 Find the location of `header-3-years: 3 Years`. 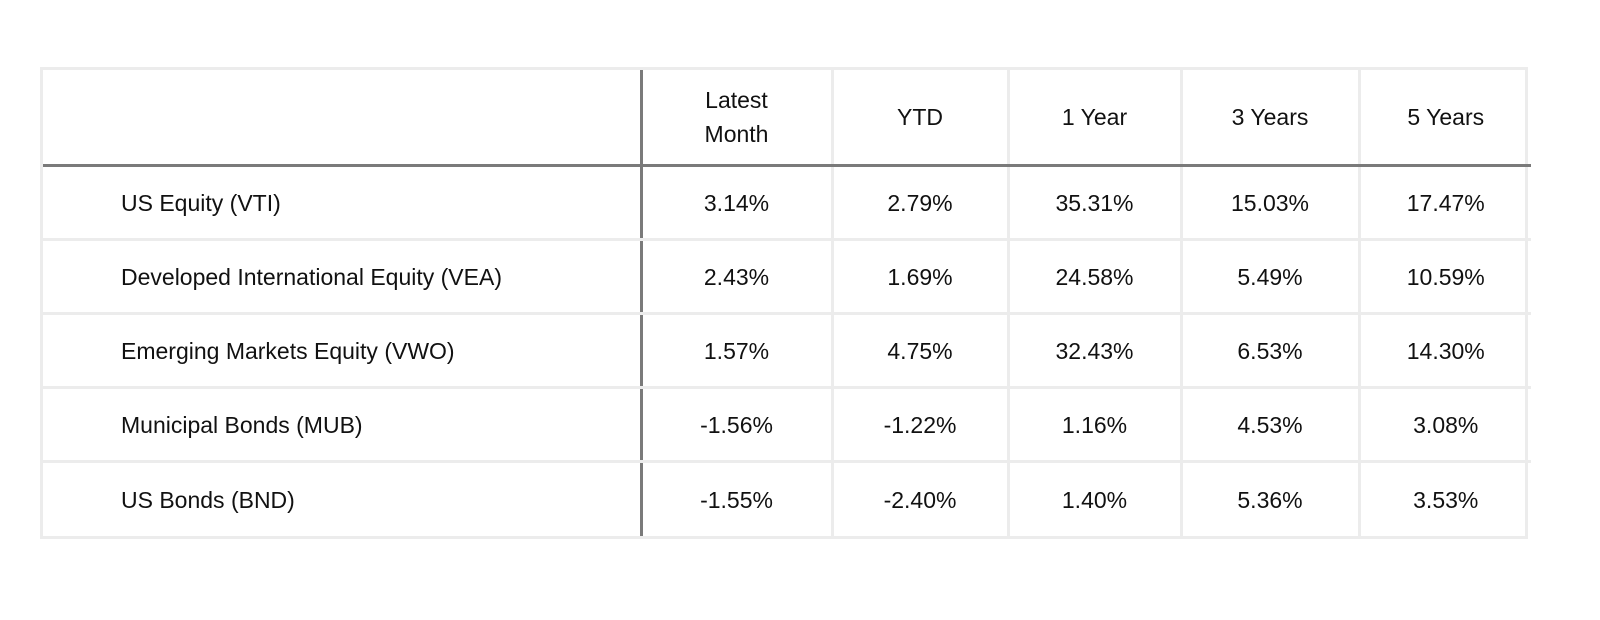

header-3-years: 3 Years is located at coordinates (1271, 118).